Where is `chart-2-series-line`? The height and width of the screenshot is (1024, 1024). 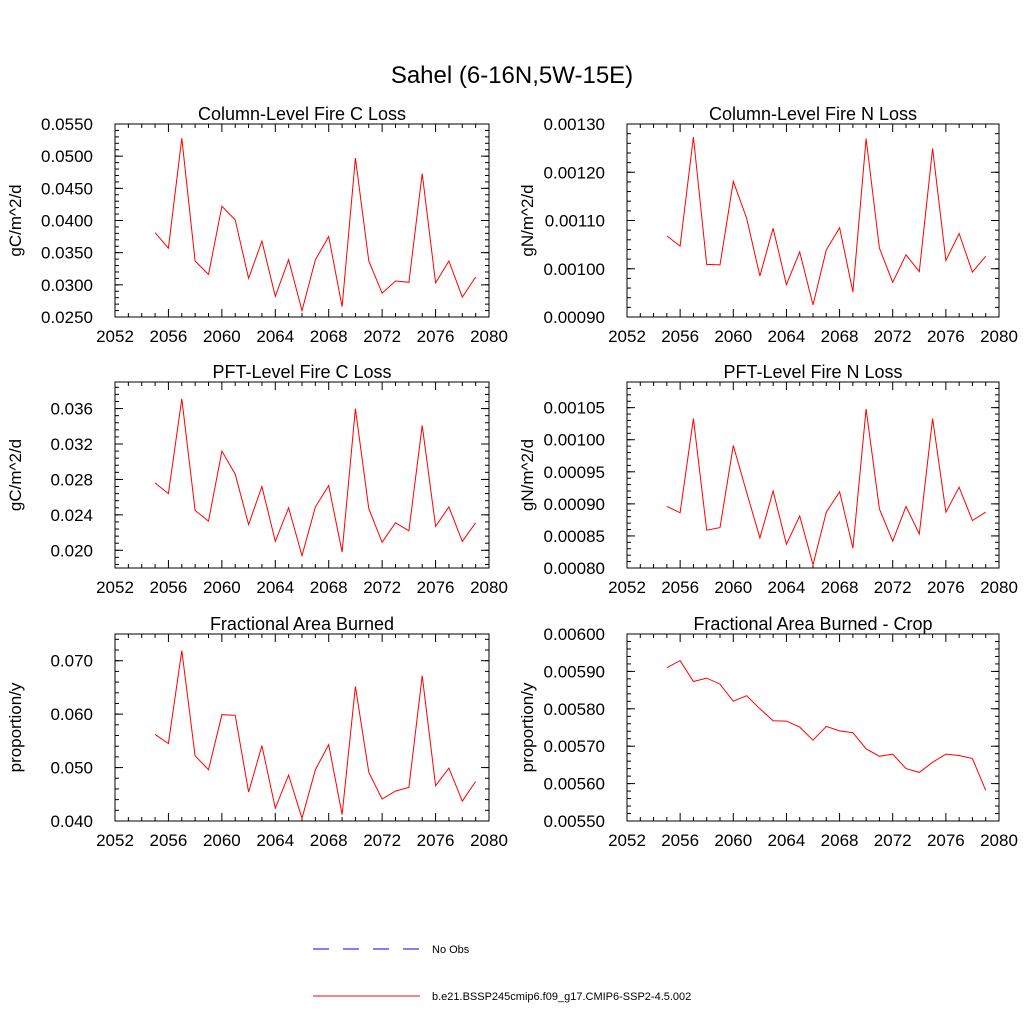 chart-2-series-line is located at coordinates (826, 221).